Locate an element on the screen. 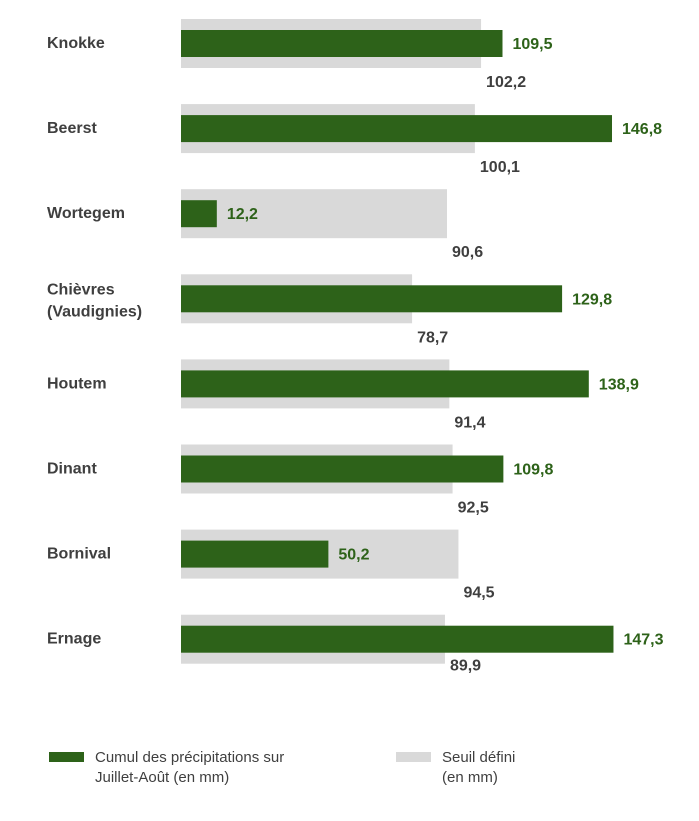  legend-label-seuil-line1: Seuil défini is located at coordinates (479, 757).